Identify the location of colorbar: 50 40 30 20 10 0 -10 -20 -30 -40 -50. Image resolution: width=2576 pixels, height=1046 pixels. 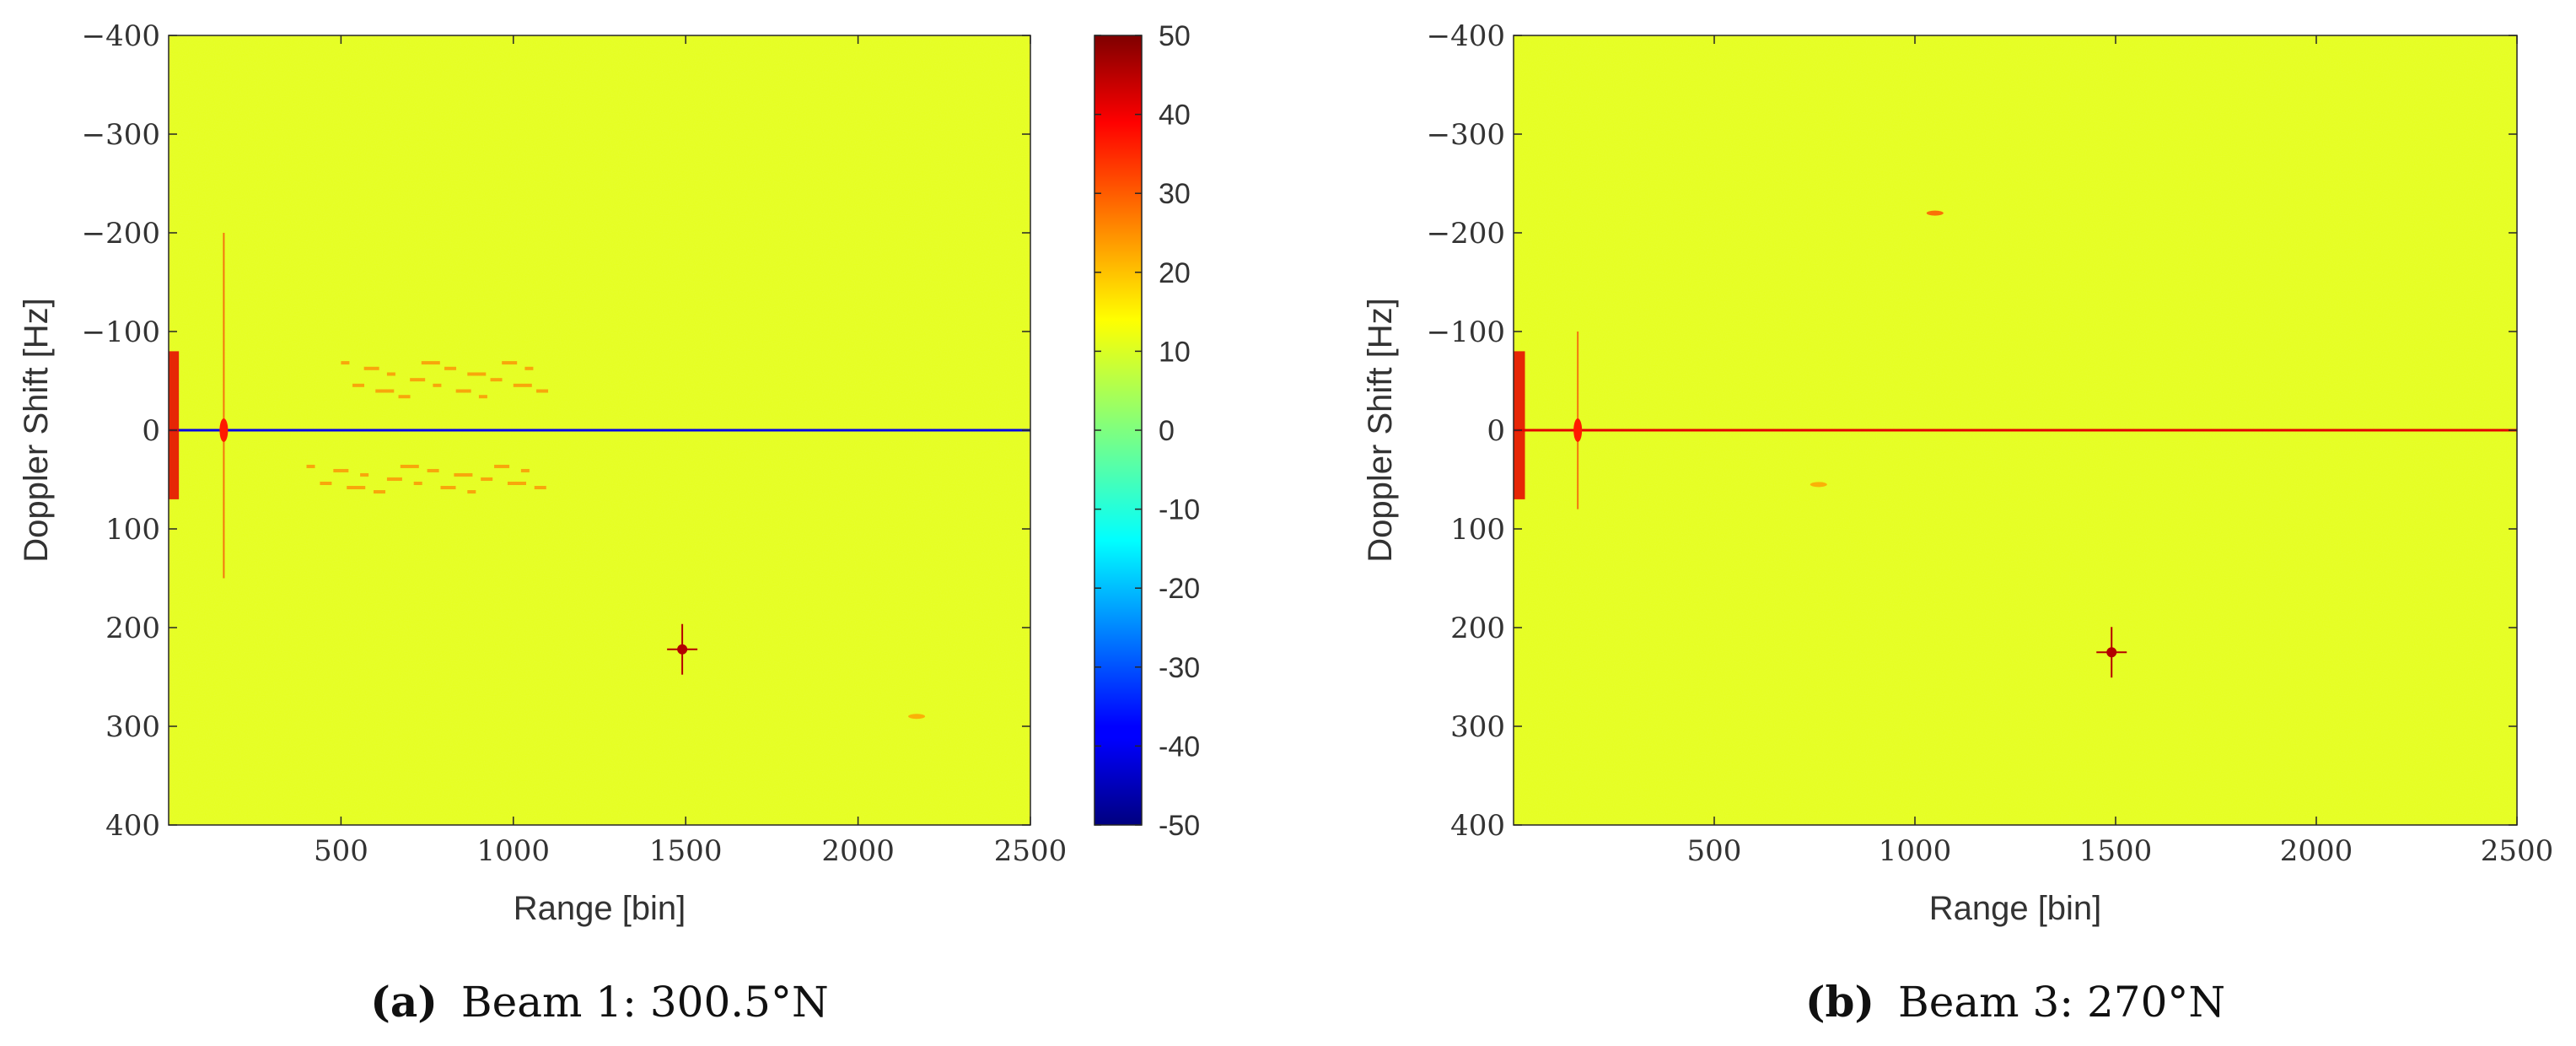
(1147, 431).